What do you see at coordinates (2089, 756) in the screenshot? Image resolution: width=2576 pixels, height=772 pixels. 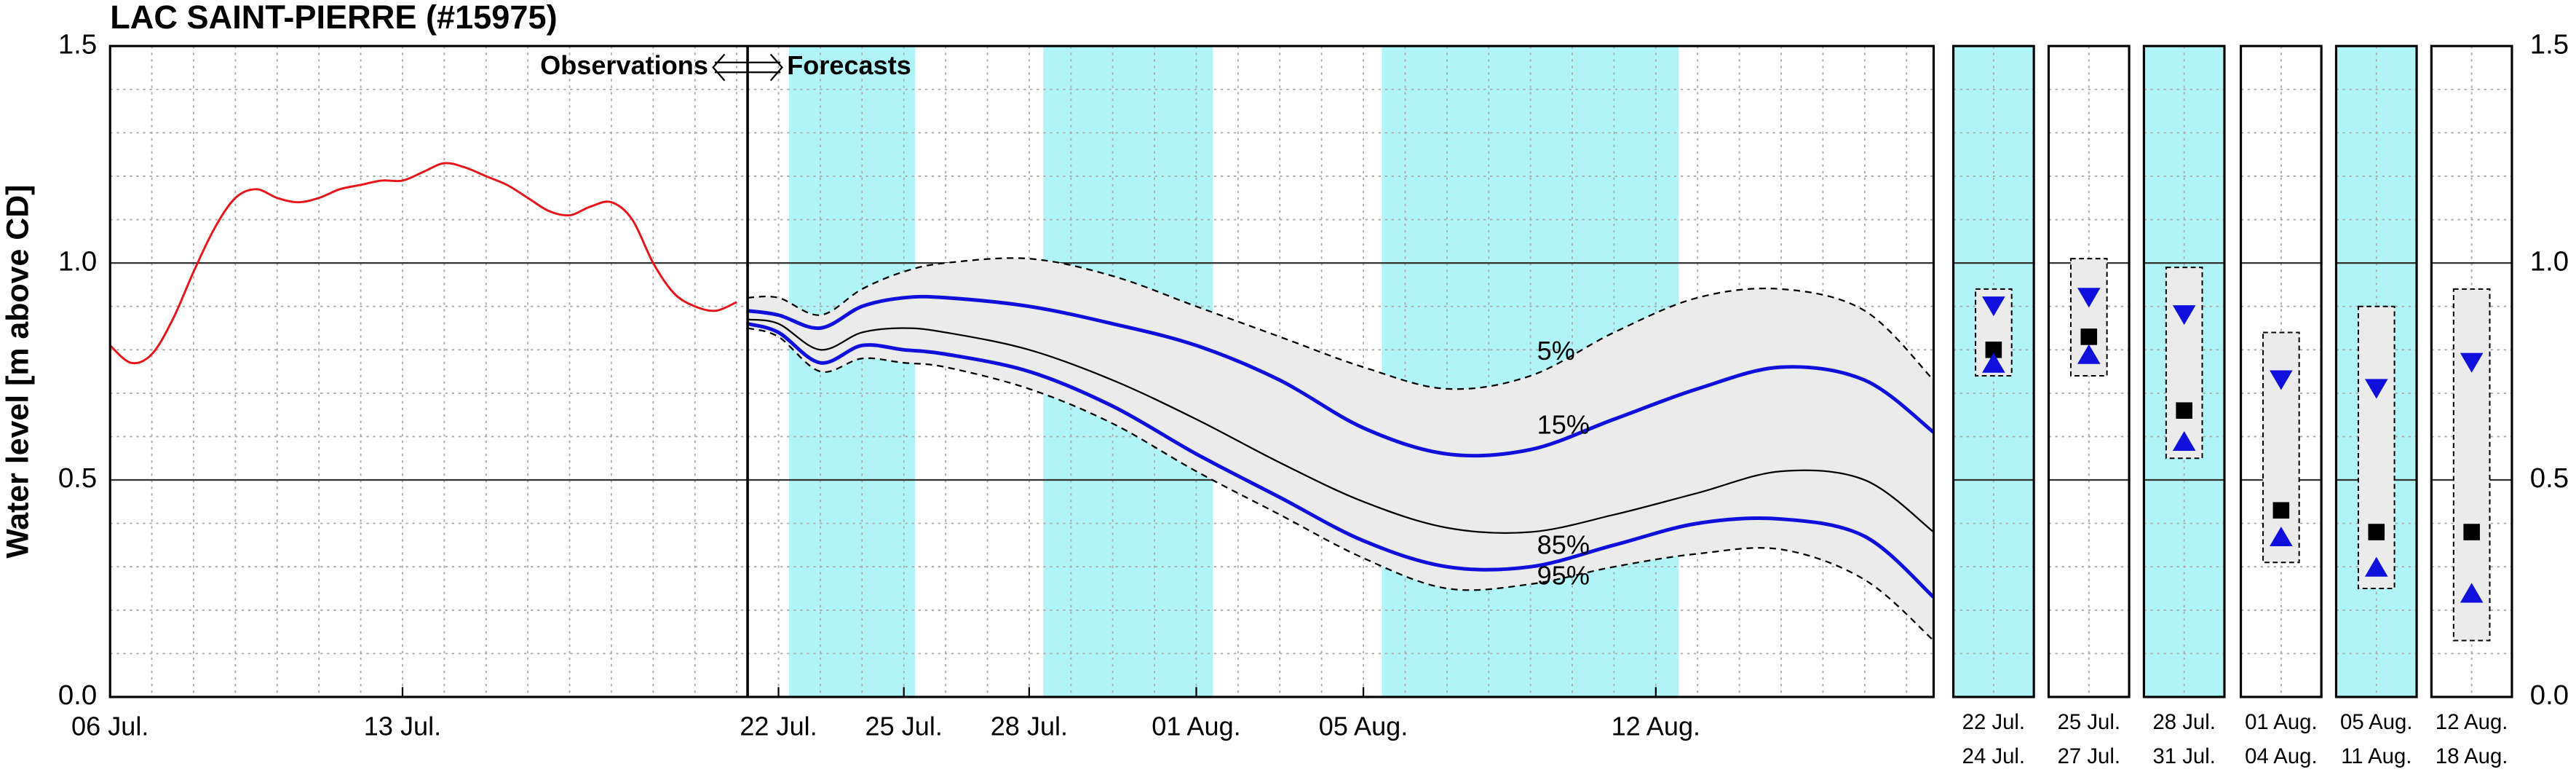 I see `panel-label: 27 Jul.` at bounding box center [2089, 756].